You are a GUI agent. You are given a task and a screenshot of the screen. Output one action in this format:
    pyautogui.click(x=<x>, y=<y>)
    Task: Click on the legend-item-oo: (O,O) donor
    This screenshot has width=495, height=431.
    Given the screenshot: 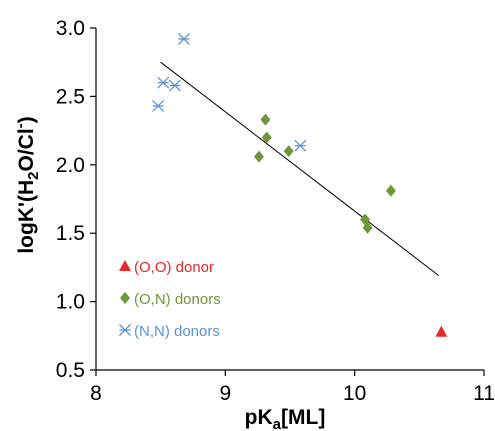 What is the action you would take?
    pyautogui.click(x=166, y=267)
    